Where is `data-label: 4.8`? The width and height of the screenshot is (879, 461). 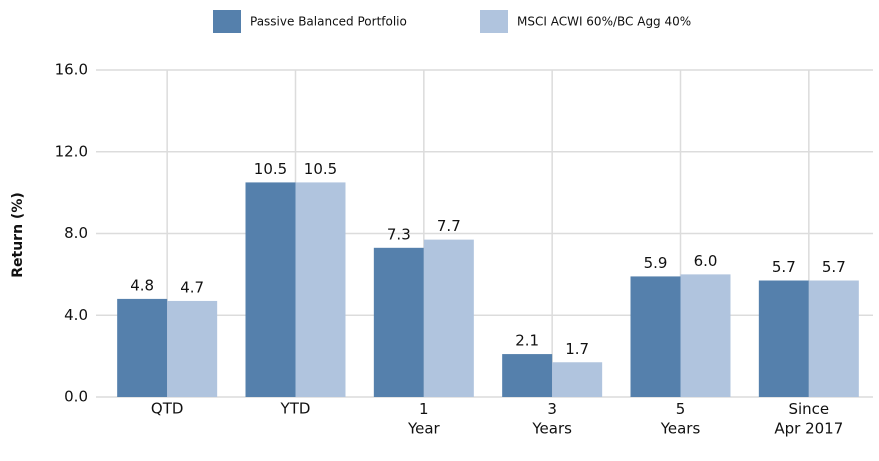
data-label: 4.8 is located at coordinates (142, 285).